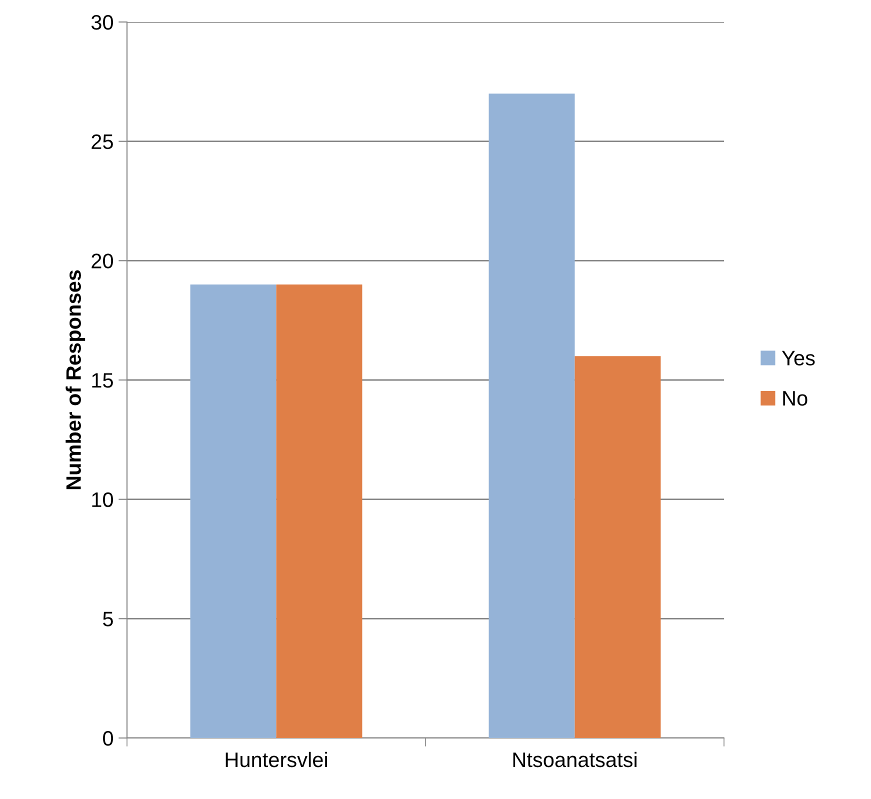  I want to click on y-tick-label: 30, so click(102, 22).